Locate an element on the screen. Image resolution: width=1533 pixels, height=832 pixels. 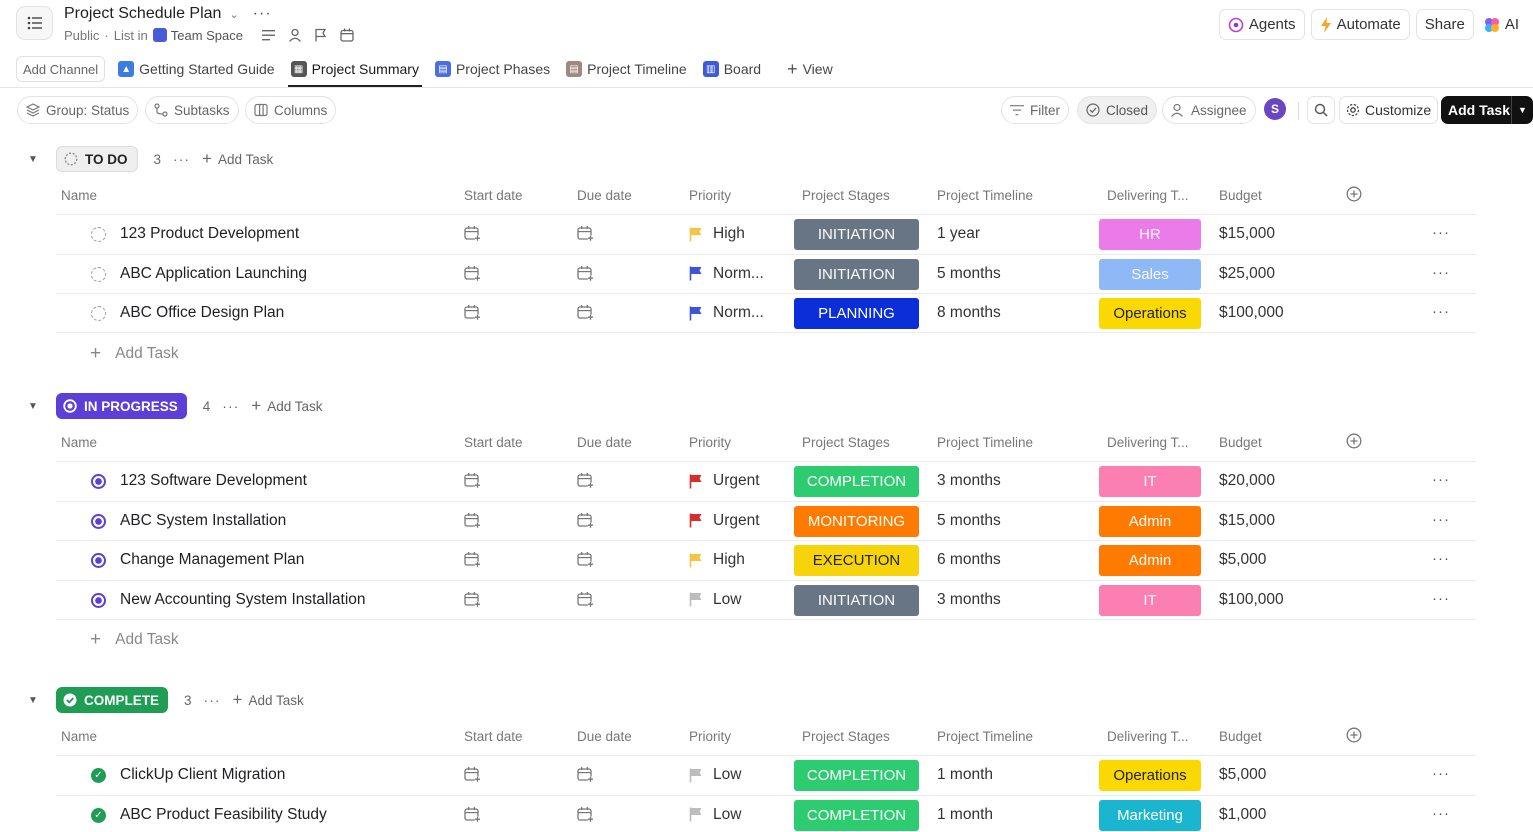
budget-cell: $1,000 is located at coordinates (1243, 814).